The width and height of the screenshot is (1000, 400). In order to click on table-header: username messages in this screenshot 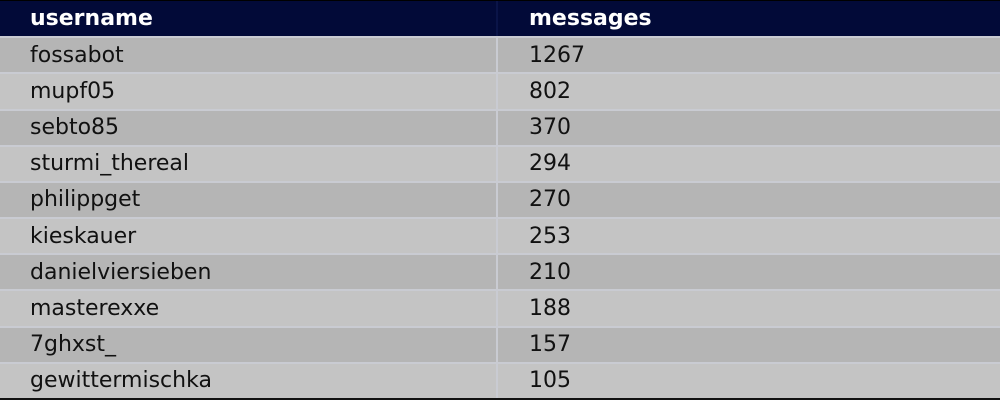, I will do `click(500, 19)`.